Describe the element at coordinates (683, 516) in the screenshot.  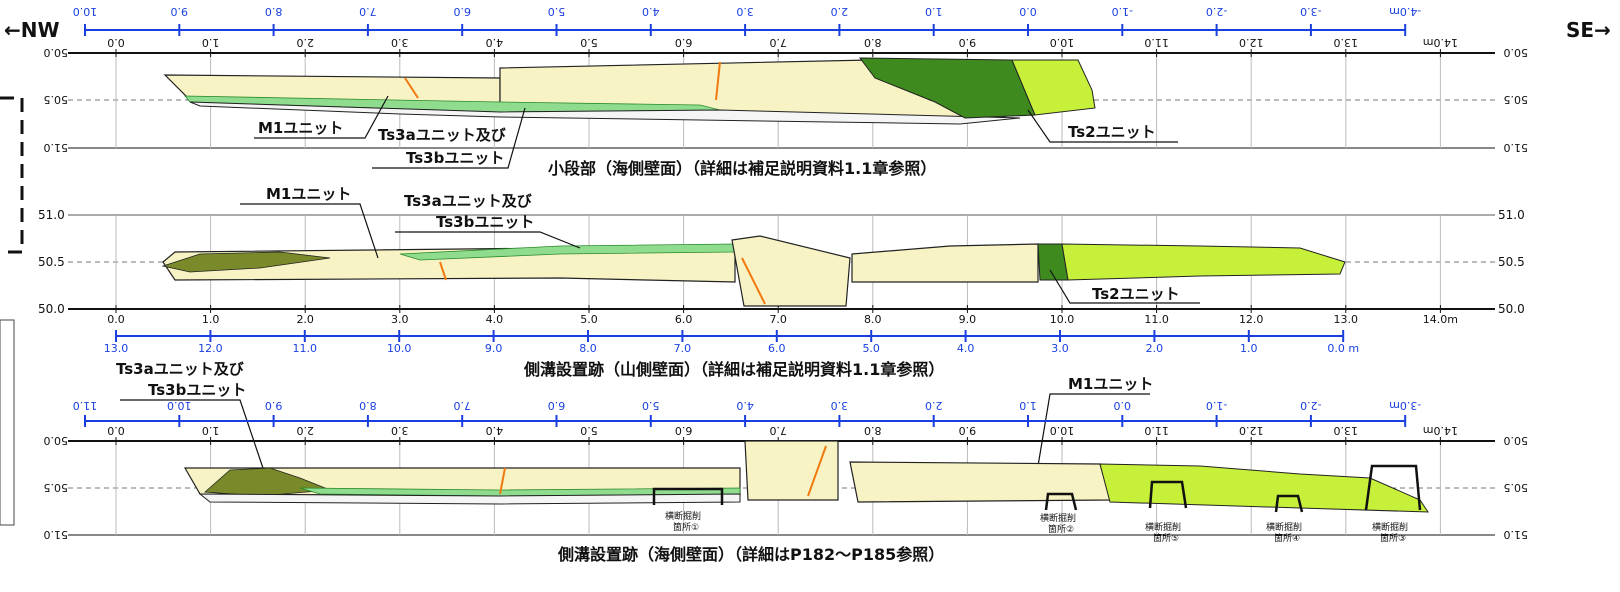
I see `trench-1-label-line1: 横断掘削` at that location.